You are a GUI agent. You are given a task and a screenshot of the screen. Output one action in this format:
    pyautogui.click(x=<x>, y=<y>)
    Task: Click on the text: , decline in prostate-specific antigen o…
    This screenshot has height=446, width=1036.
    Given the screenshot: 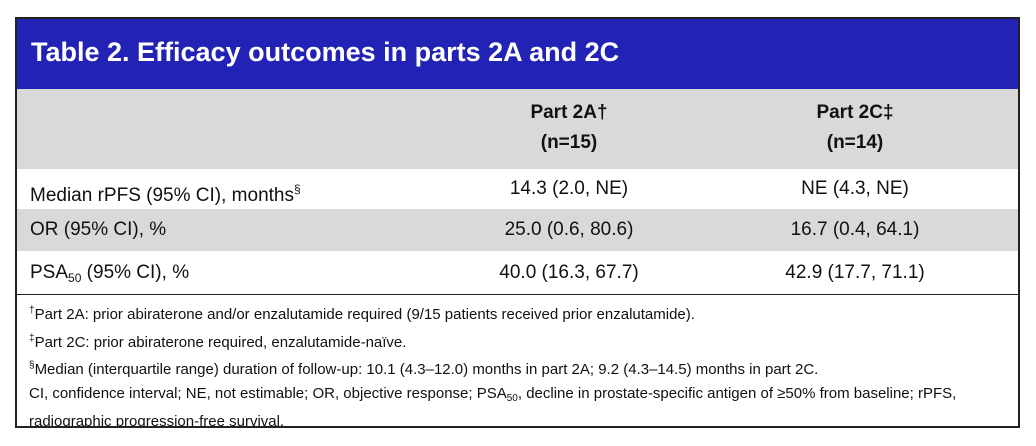 What is the action you would take?
    pyautogui.click(x=493, y=406)
    